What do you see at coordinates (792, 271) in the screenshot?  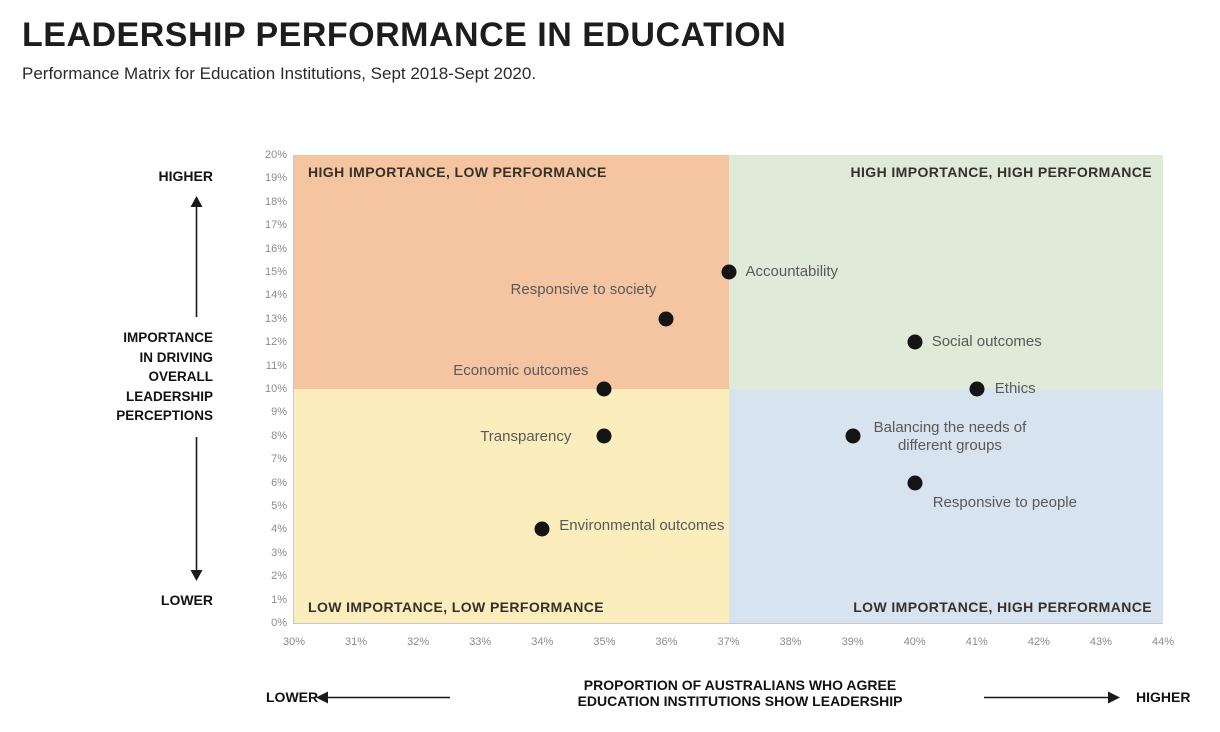 I see `point-label: Accountability` at bounding box center [792, 271].